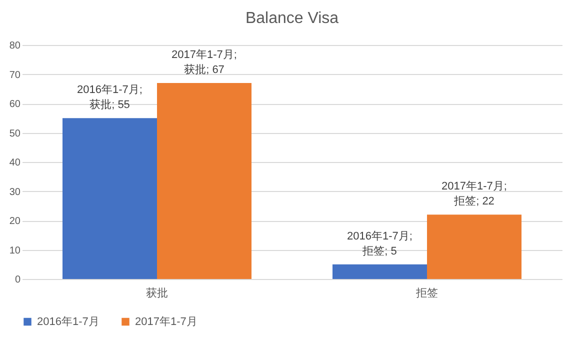 This screenshot has width=576, height=337. I want to click on chart-title: Balance Visa, so click(292, 18).